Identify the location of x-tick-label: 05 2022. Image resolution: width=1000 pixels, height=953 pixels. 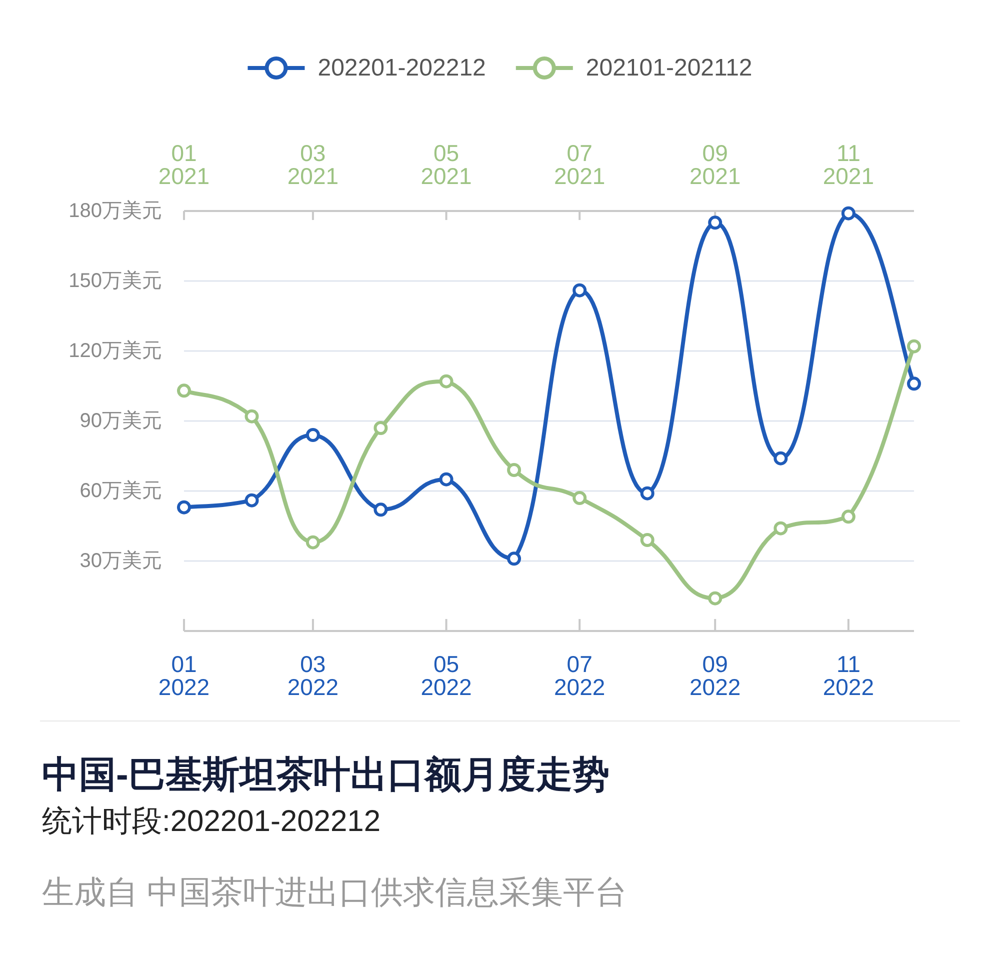
(446, 675).